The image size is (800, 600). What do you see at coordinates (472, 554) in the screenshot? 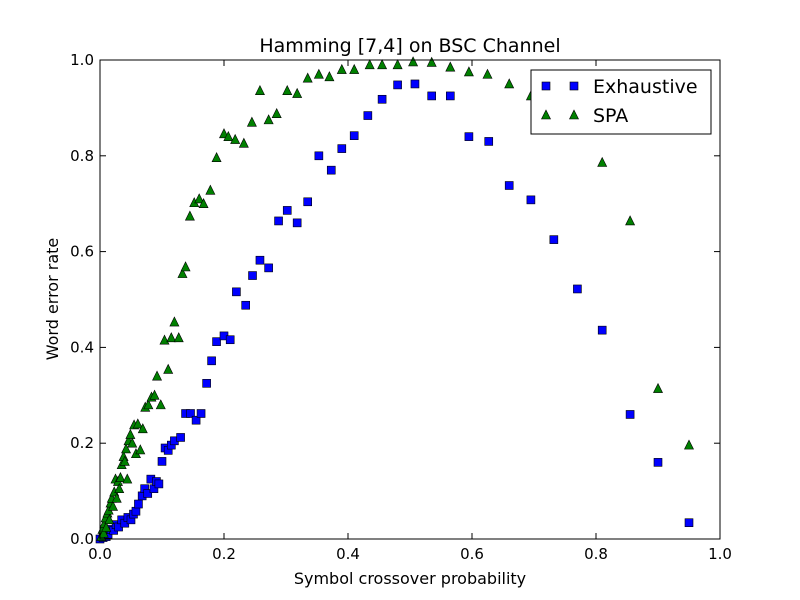
I see `x-tick-label: 0.6` at bounding box center [472, 554].